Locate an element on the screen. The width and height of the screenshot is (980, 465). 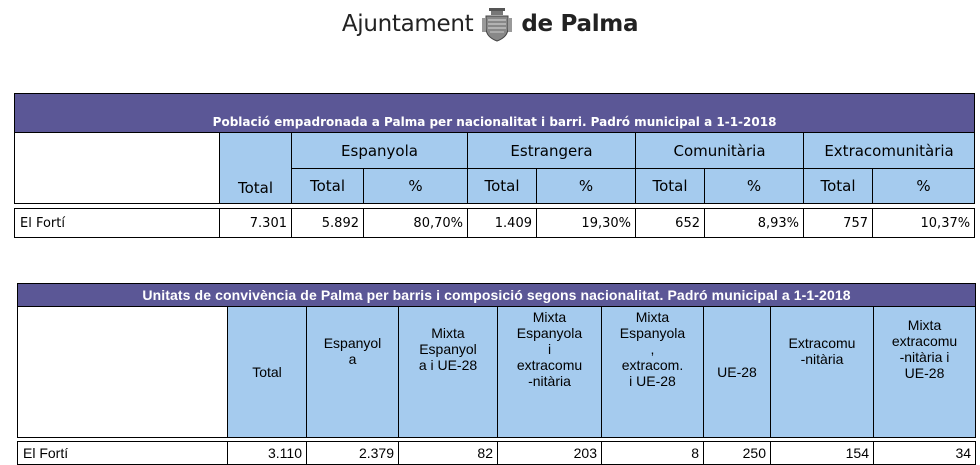
table1-header-total: Total is located at coordinates (255, 168).